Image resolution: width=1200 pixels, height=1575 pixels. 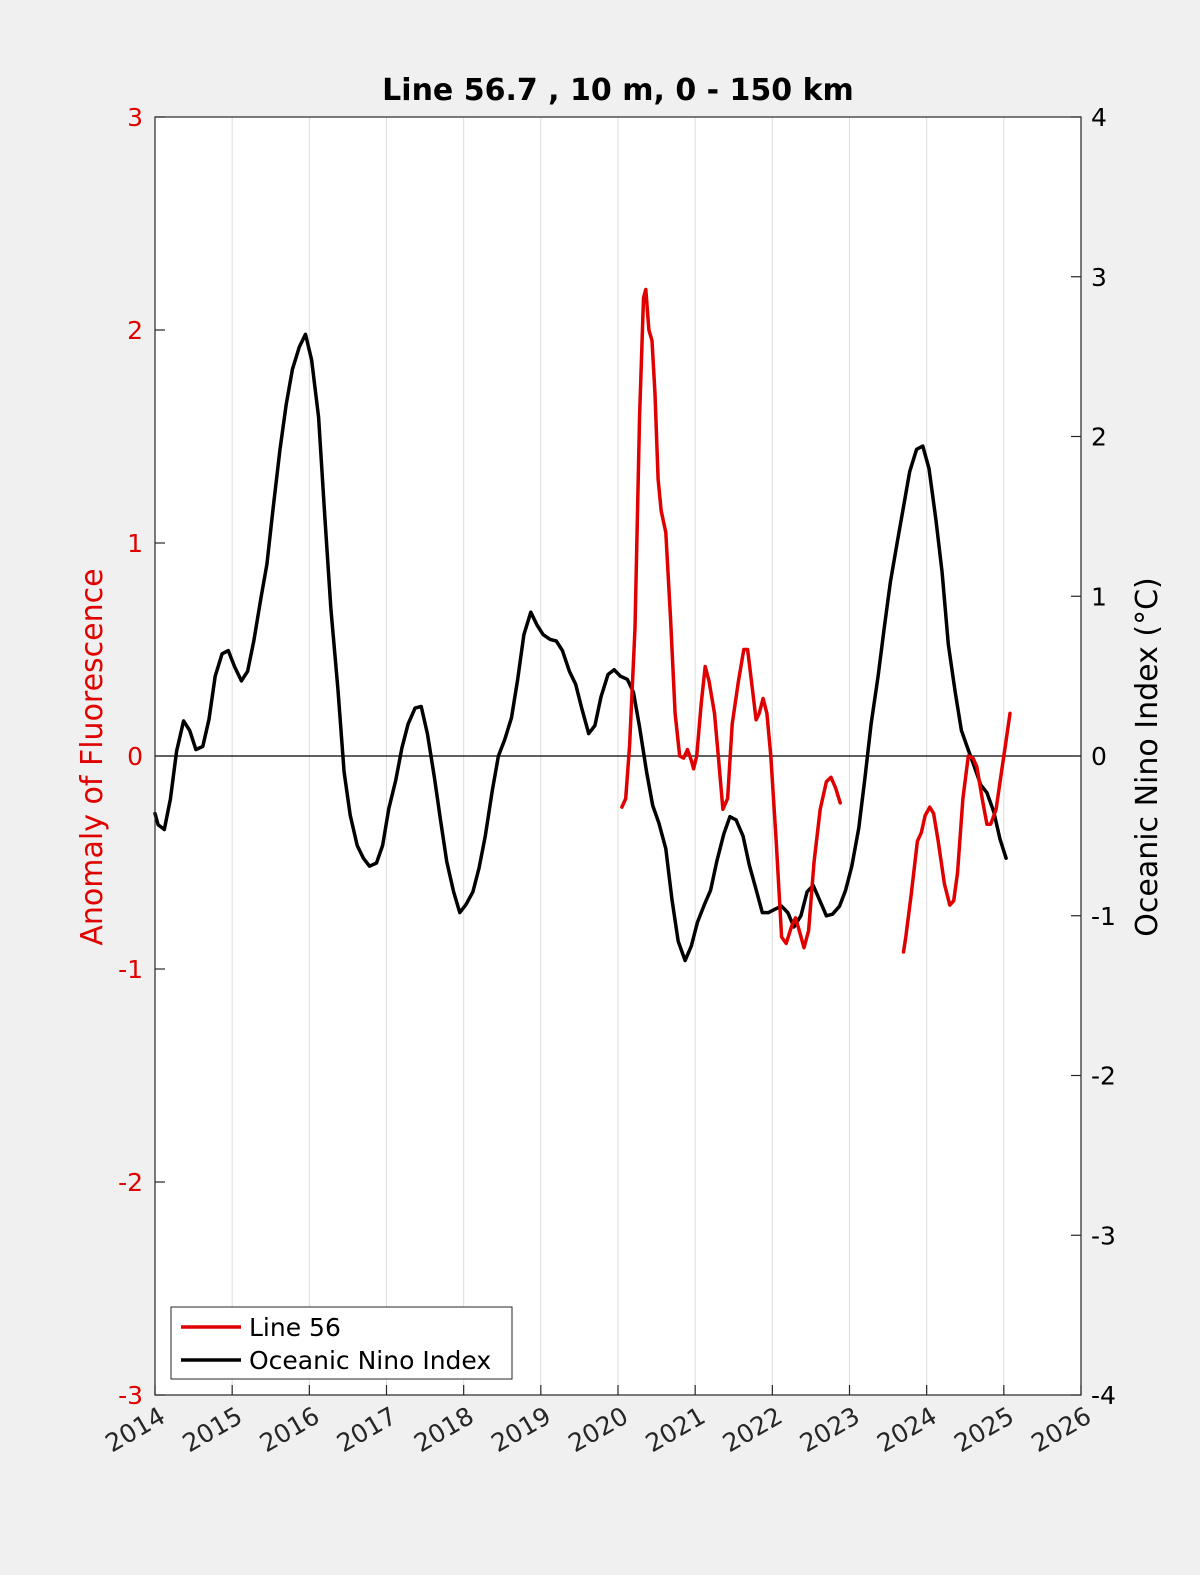 What do you see at coordinates (1099, 756) in the screenshot?
I see `right-tick-label: 0` at bounding box center [1099, 756].